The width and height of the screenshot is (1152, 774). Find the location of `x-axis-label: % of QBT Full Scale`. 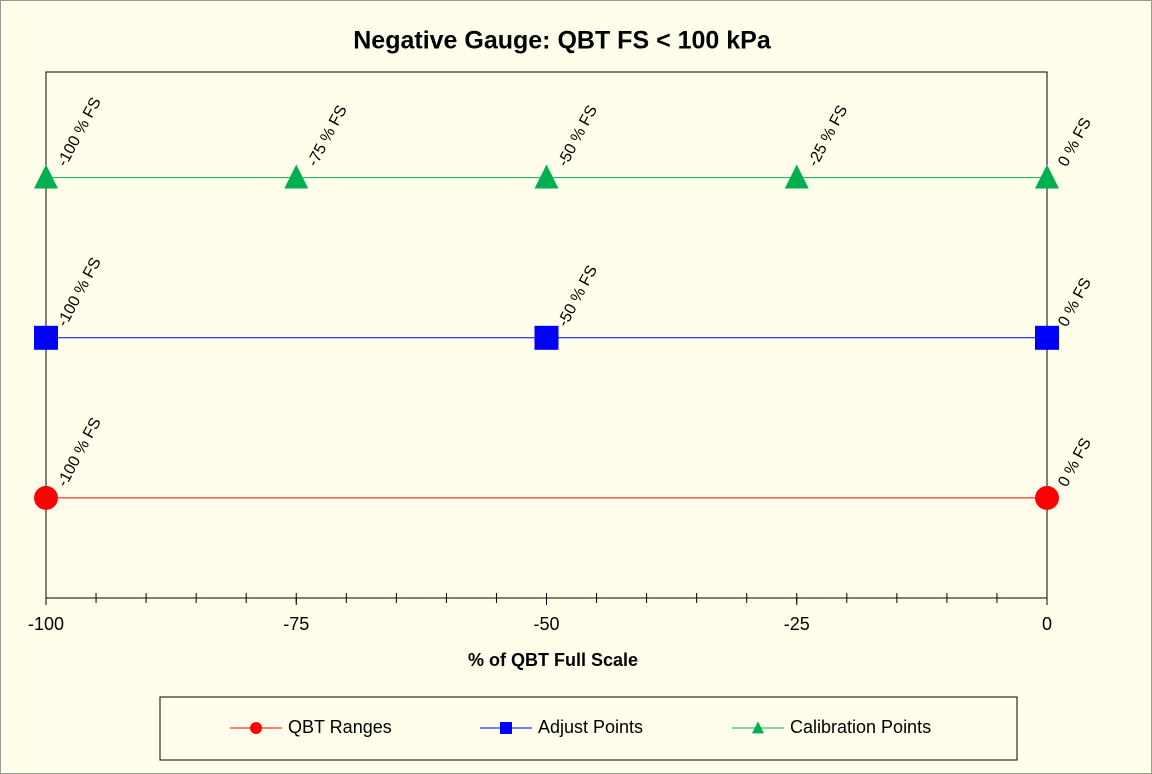

x-axis-label: % of QBT Full Scale is located at coordinates (553, 660).